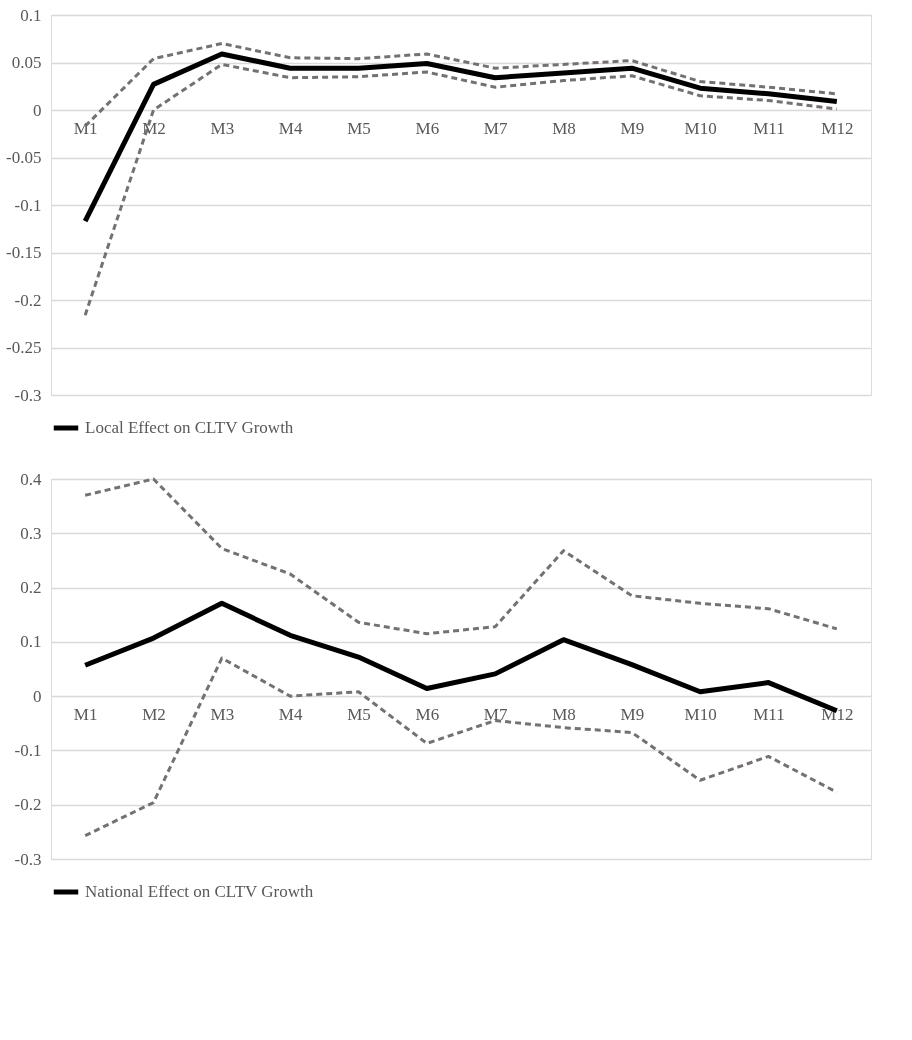 The image size is (912, 1040). I want to click on y-tick-label: 0.2, so click(31, 588).